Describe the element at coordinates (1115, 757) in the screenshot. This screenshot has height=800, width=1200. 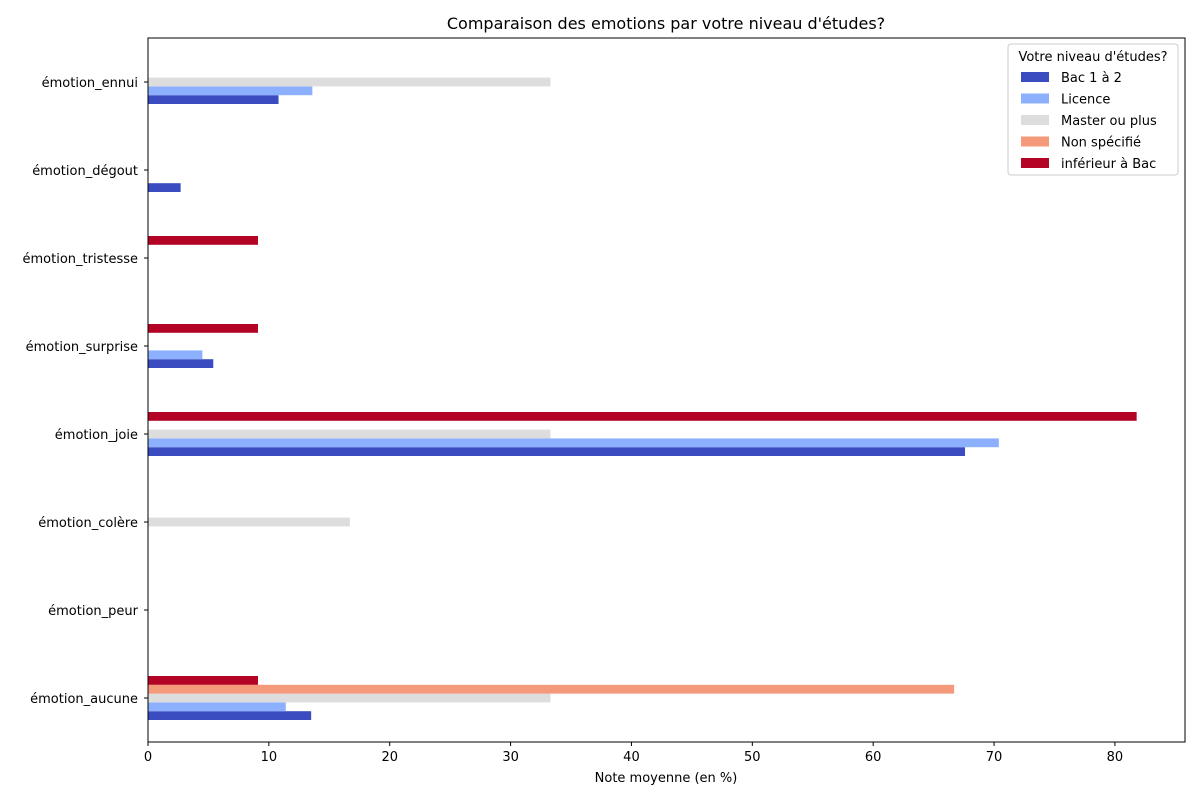
I see `x-tick-label: 80` at that location.